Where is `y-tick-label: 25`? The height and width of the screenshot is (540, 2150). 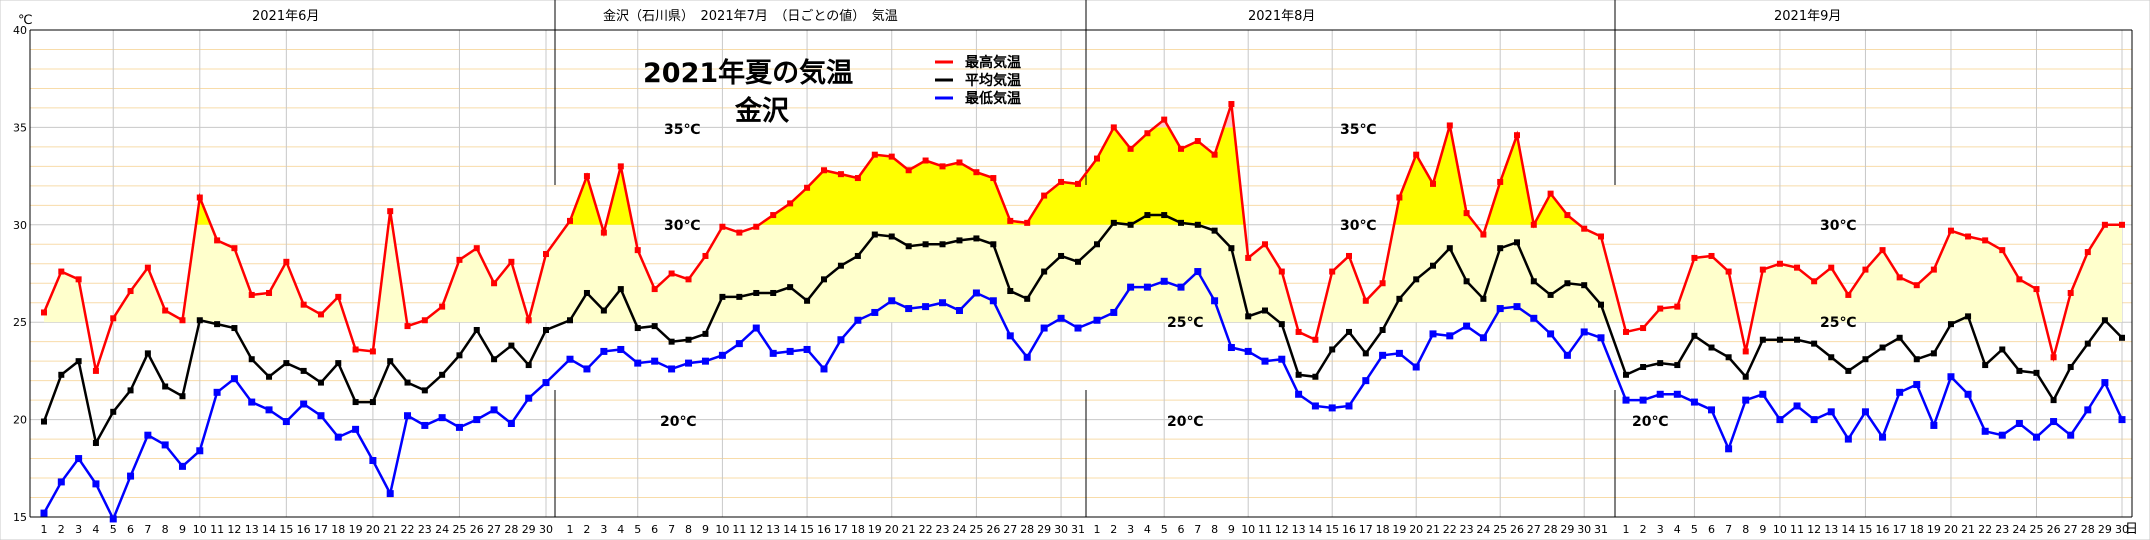
y-tick-label: 25 is located at coordinates (20, 322).